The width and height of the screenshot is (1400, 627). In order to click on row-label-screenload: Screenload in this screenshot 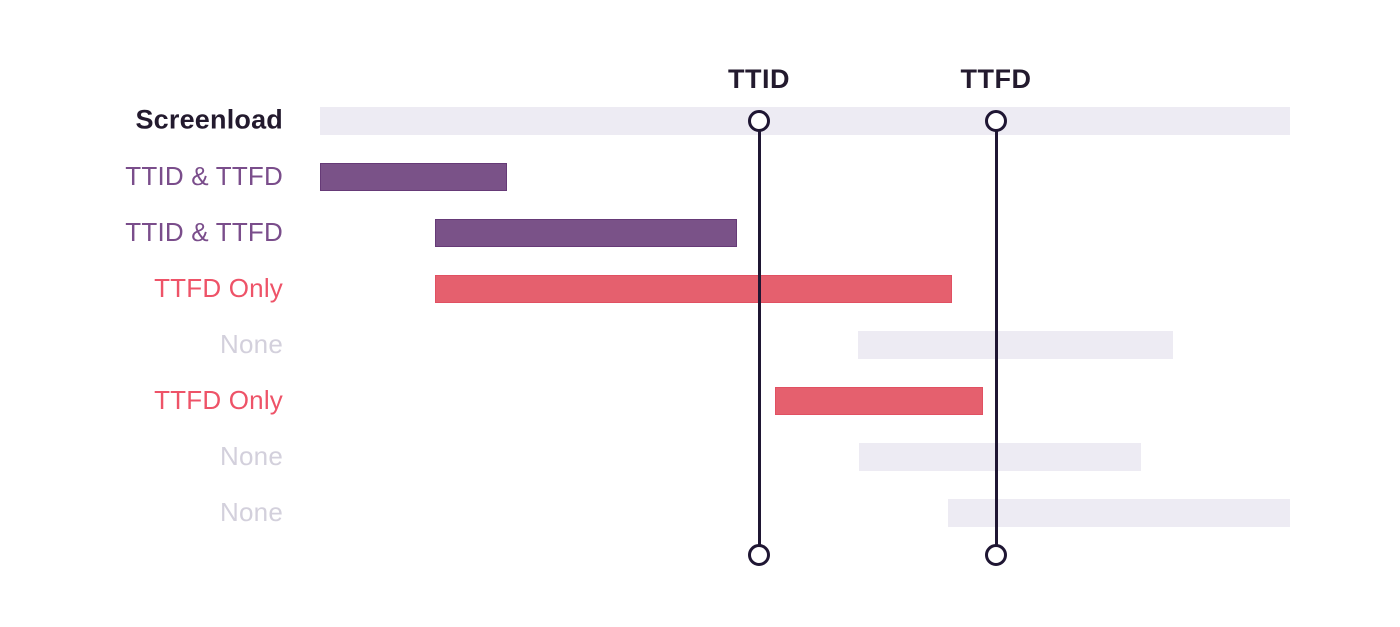, I will do `click(209, 119)`.